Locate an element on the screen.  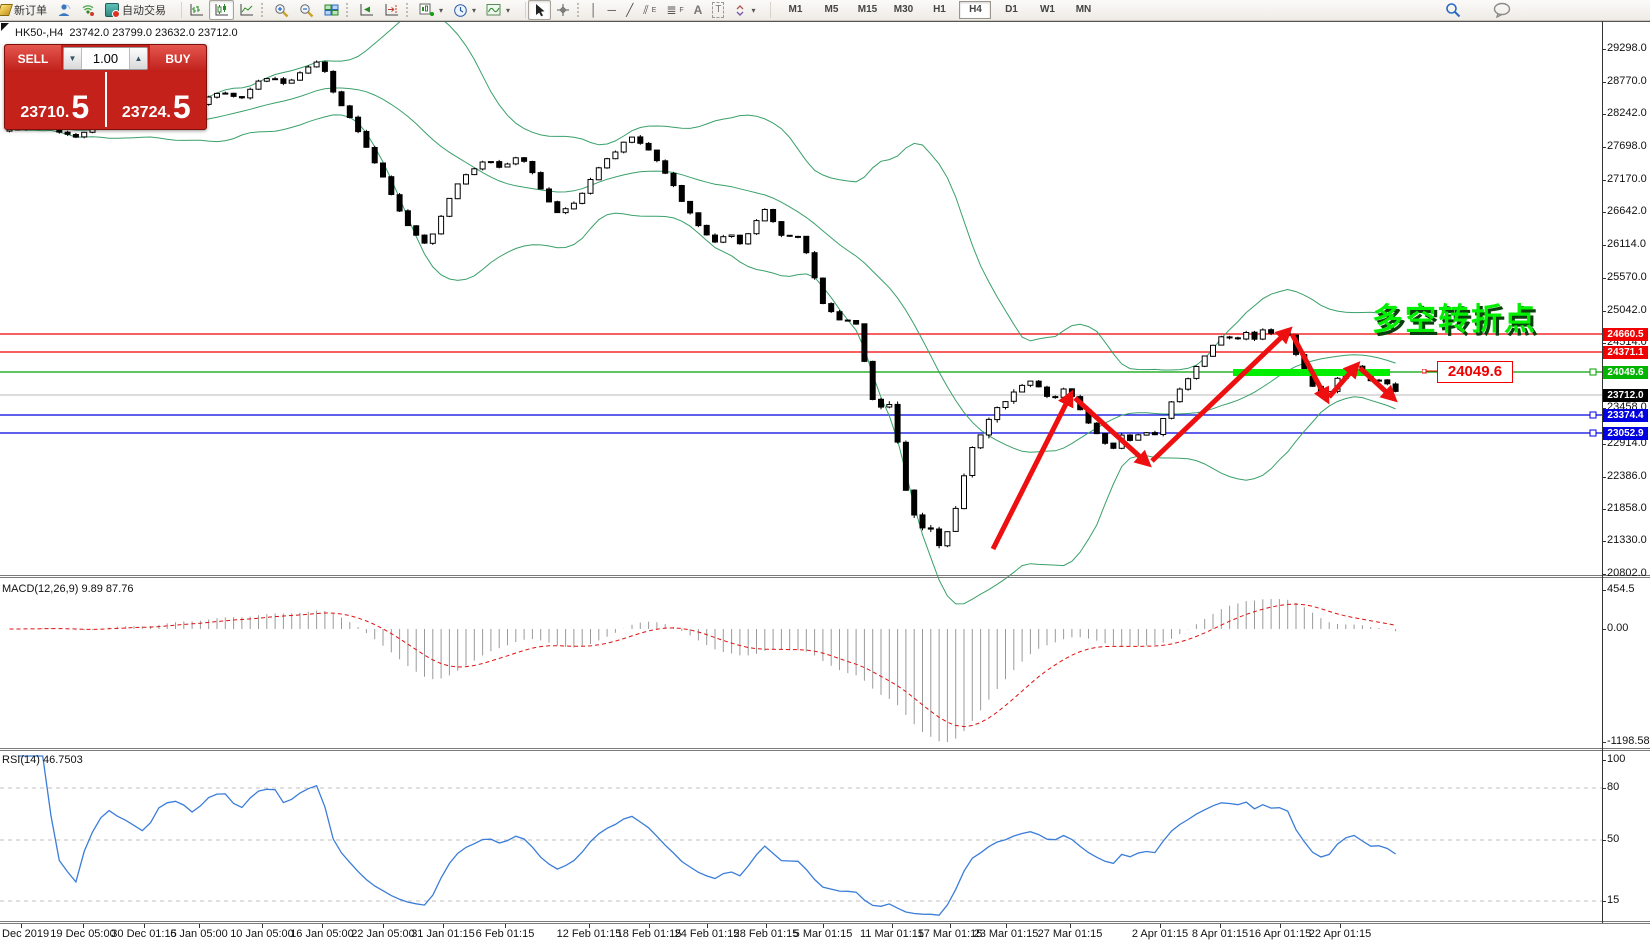
buy-price-display: 23724. 5 is located at coordinates (157, 99).